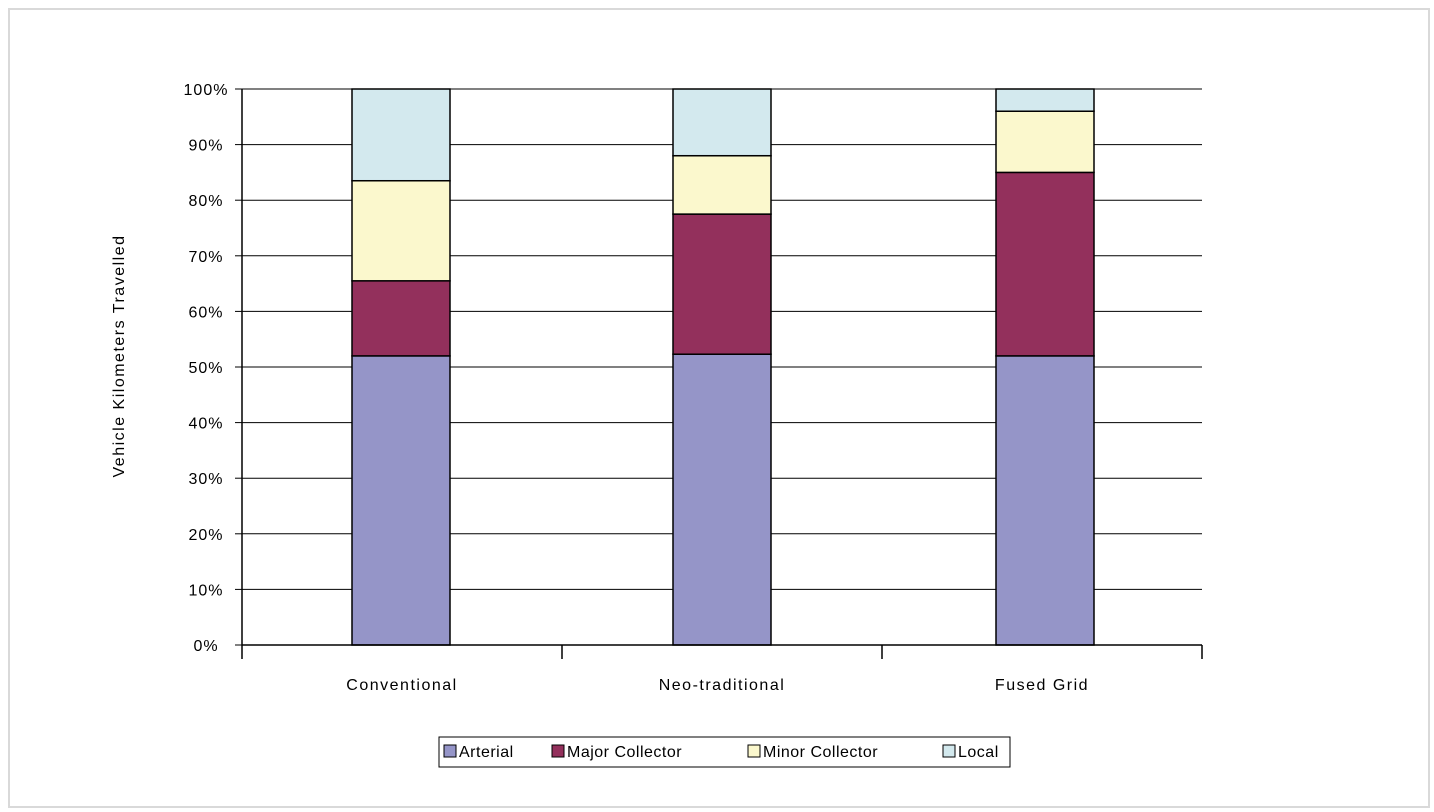  Describe the element at coordinates (205, 646) in the screenshot. I see `y-tick-label: 0%` at that location.